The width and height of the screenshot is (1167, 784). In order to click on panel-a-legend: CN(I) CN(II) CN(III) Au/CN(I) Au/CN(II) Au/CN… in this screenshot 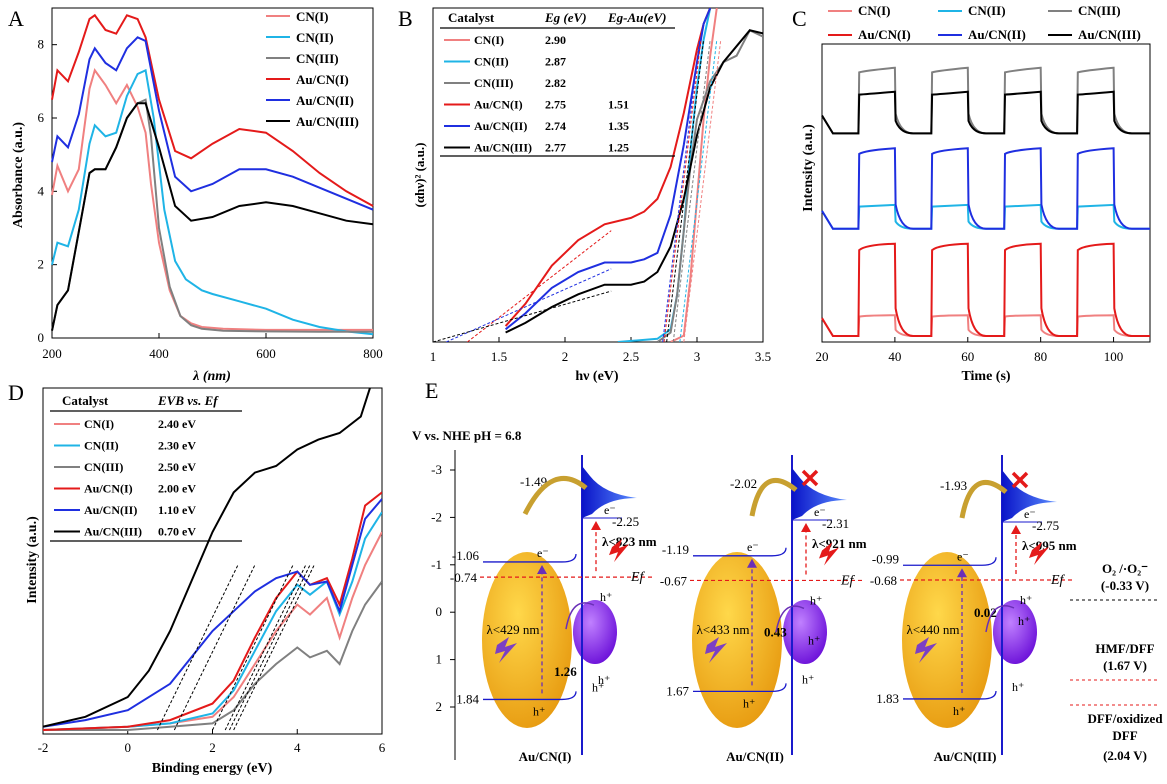, I will do `click(312, 69)`.